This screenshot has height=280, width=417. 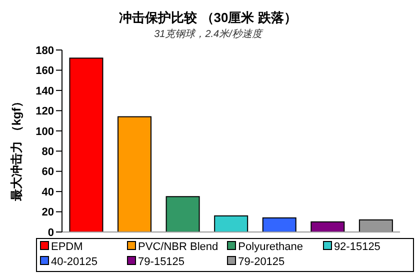 What do you see at coordinates (48, 152) in the screenshot?
I see `y-tick-label: 80` at bounding box center [48, 152].